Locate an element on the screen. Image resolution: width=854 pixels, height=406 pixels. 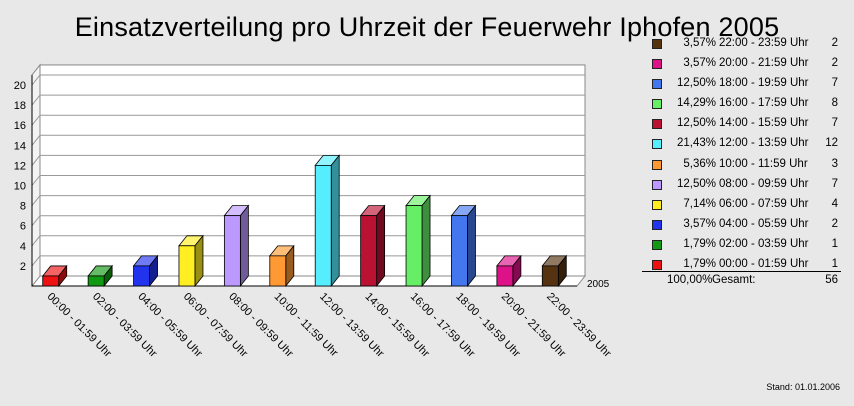
series-depth-label: 2005 is located at coordinates (598, 284).